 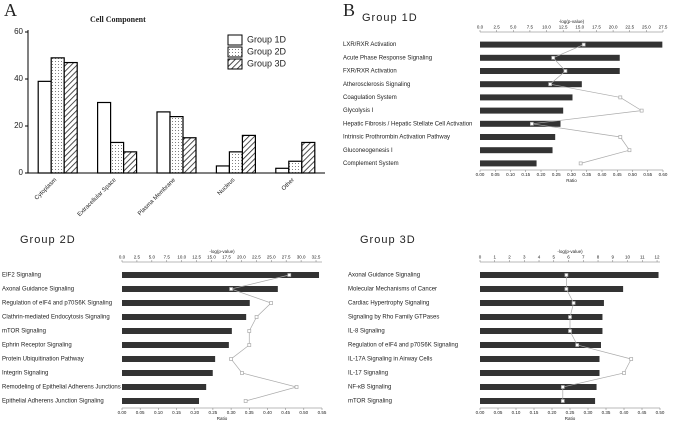 I want to click on x2-tick-label: 30.0, so click(x=301, y=257).